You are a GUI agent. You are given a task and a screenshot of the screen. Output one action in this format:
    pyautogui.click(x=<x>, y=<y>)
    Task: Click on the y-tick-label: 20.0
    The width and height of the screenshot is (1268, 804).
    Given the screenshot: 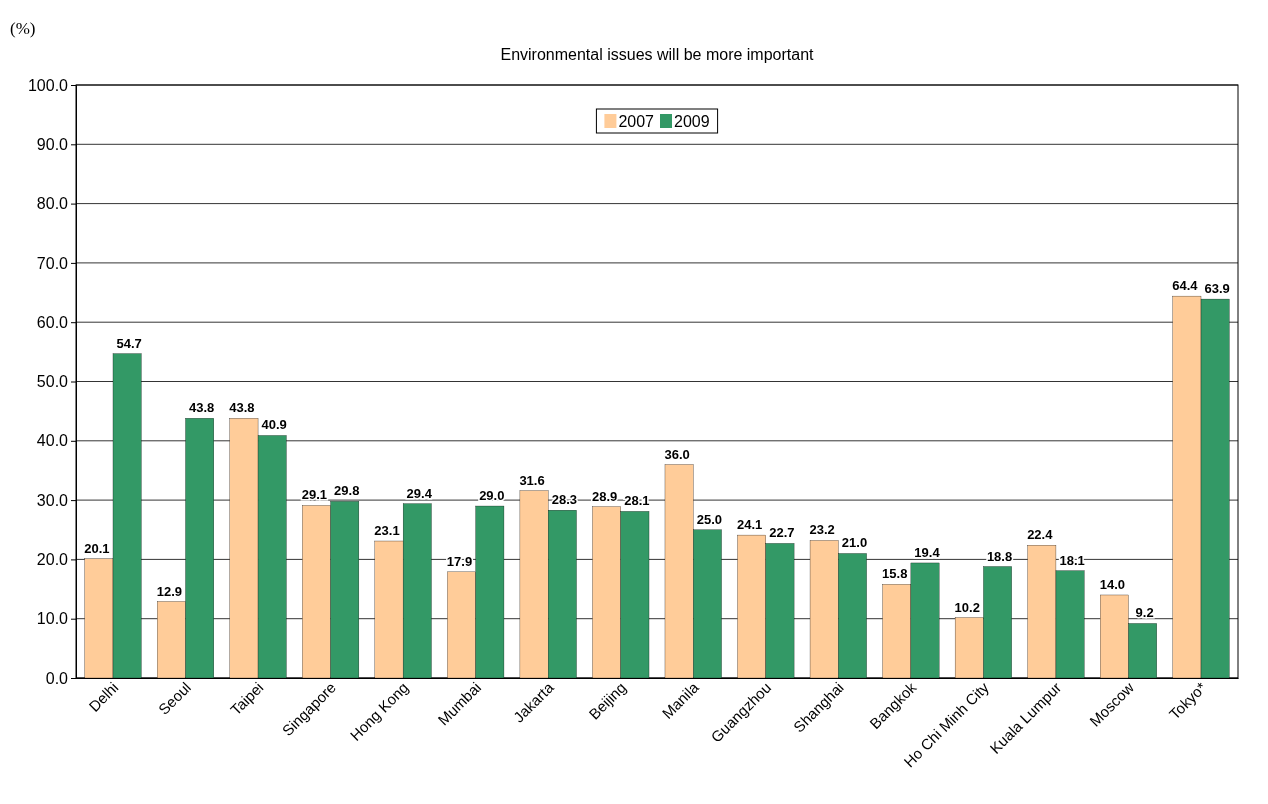 What is the action you would take?
    pyautogui.click(x=52, y=560)
    